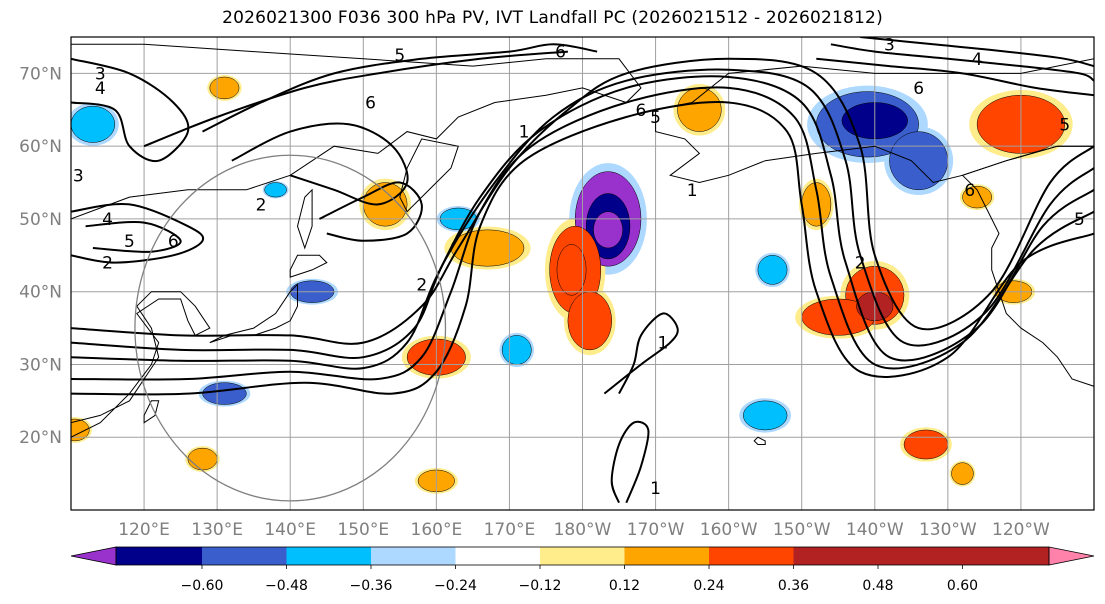 This screenshot has width=1105, height=604. What do you see at coordinates (290, 530) in the screenshot?
I see `lon-tick-label: 140°E` at bounding box center [290, 530].